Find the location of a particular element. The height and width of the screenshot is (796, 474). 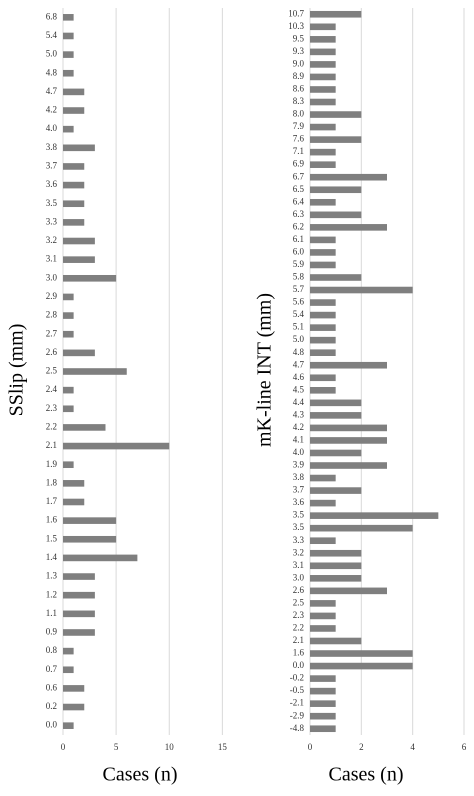

y-tick-label: 0.9 is located at coordinates (52, 632).